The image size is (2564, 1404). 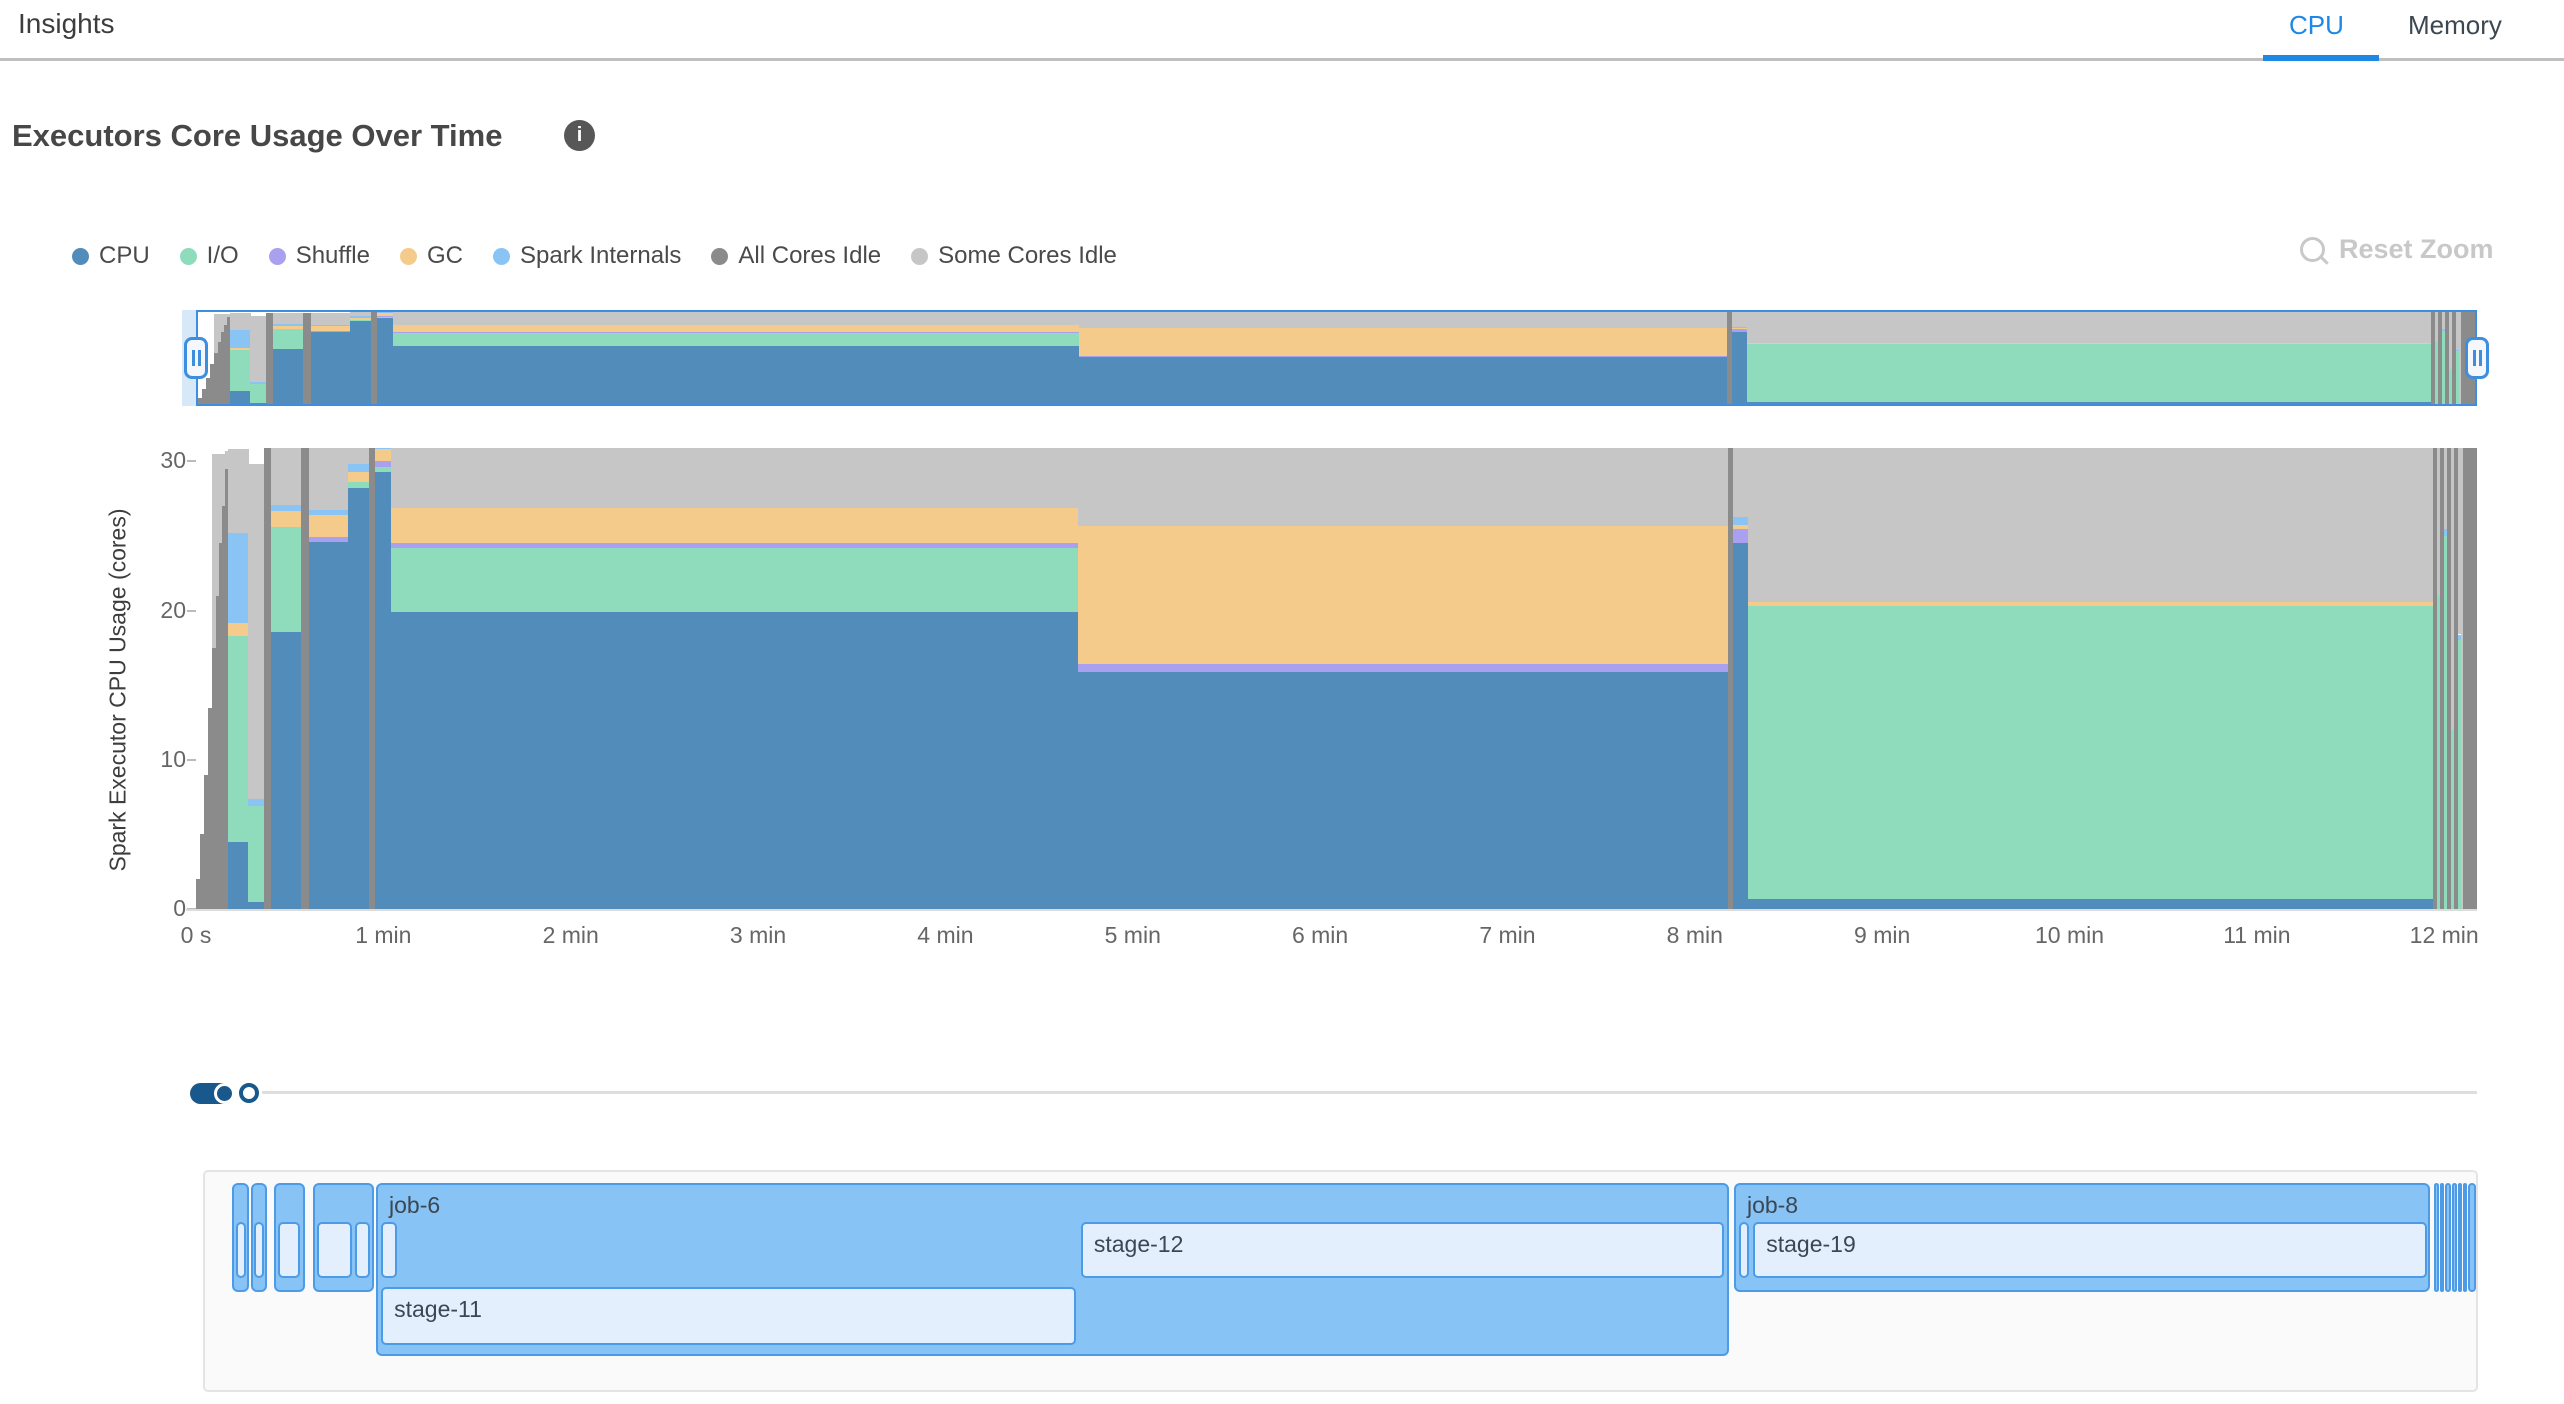 I want to click on legend-label: I/O, so click(x=222, y=255).